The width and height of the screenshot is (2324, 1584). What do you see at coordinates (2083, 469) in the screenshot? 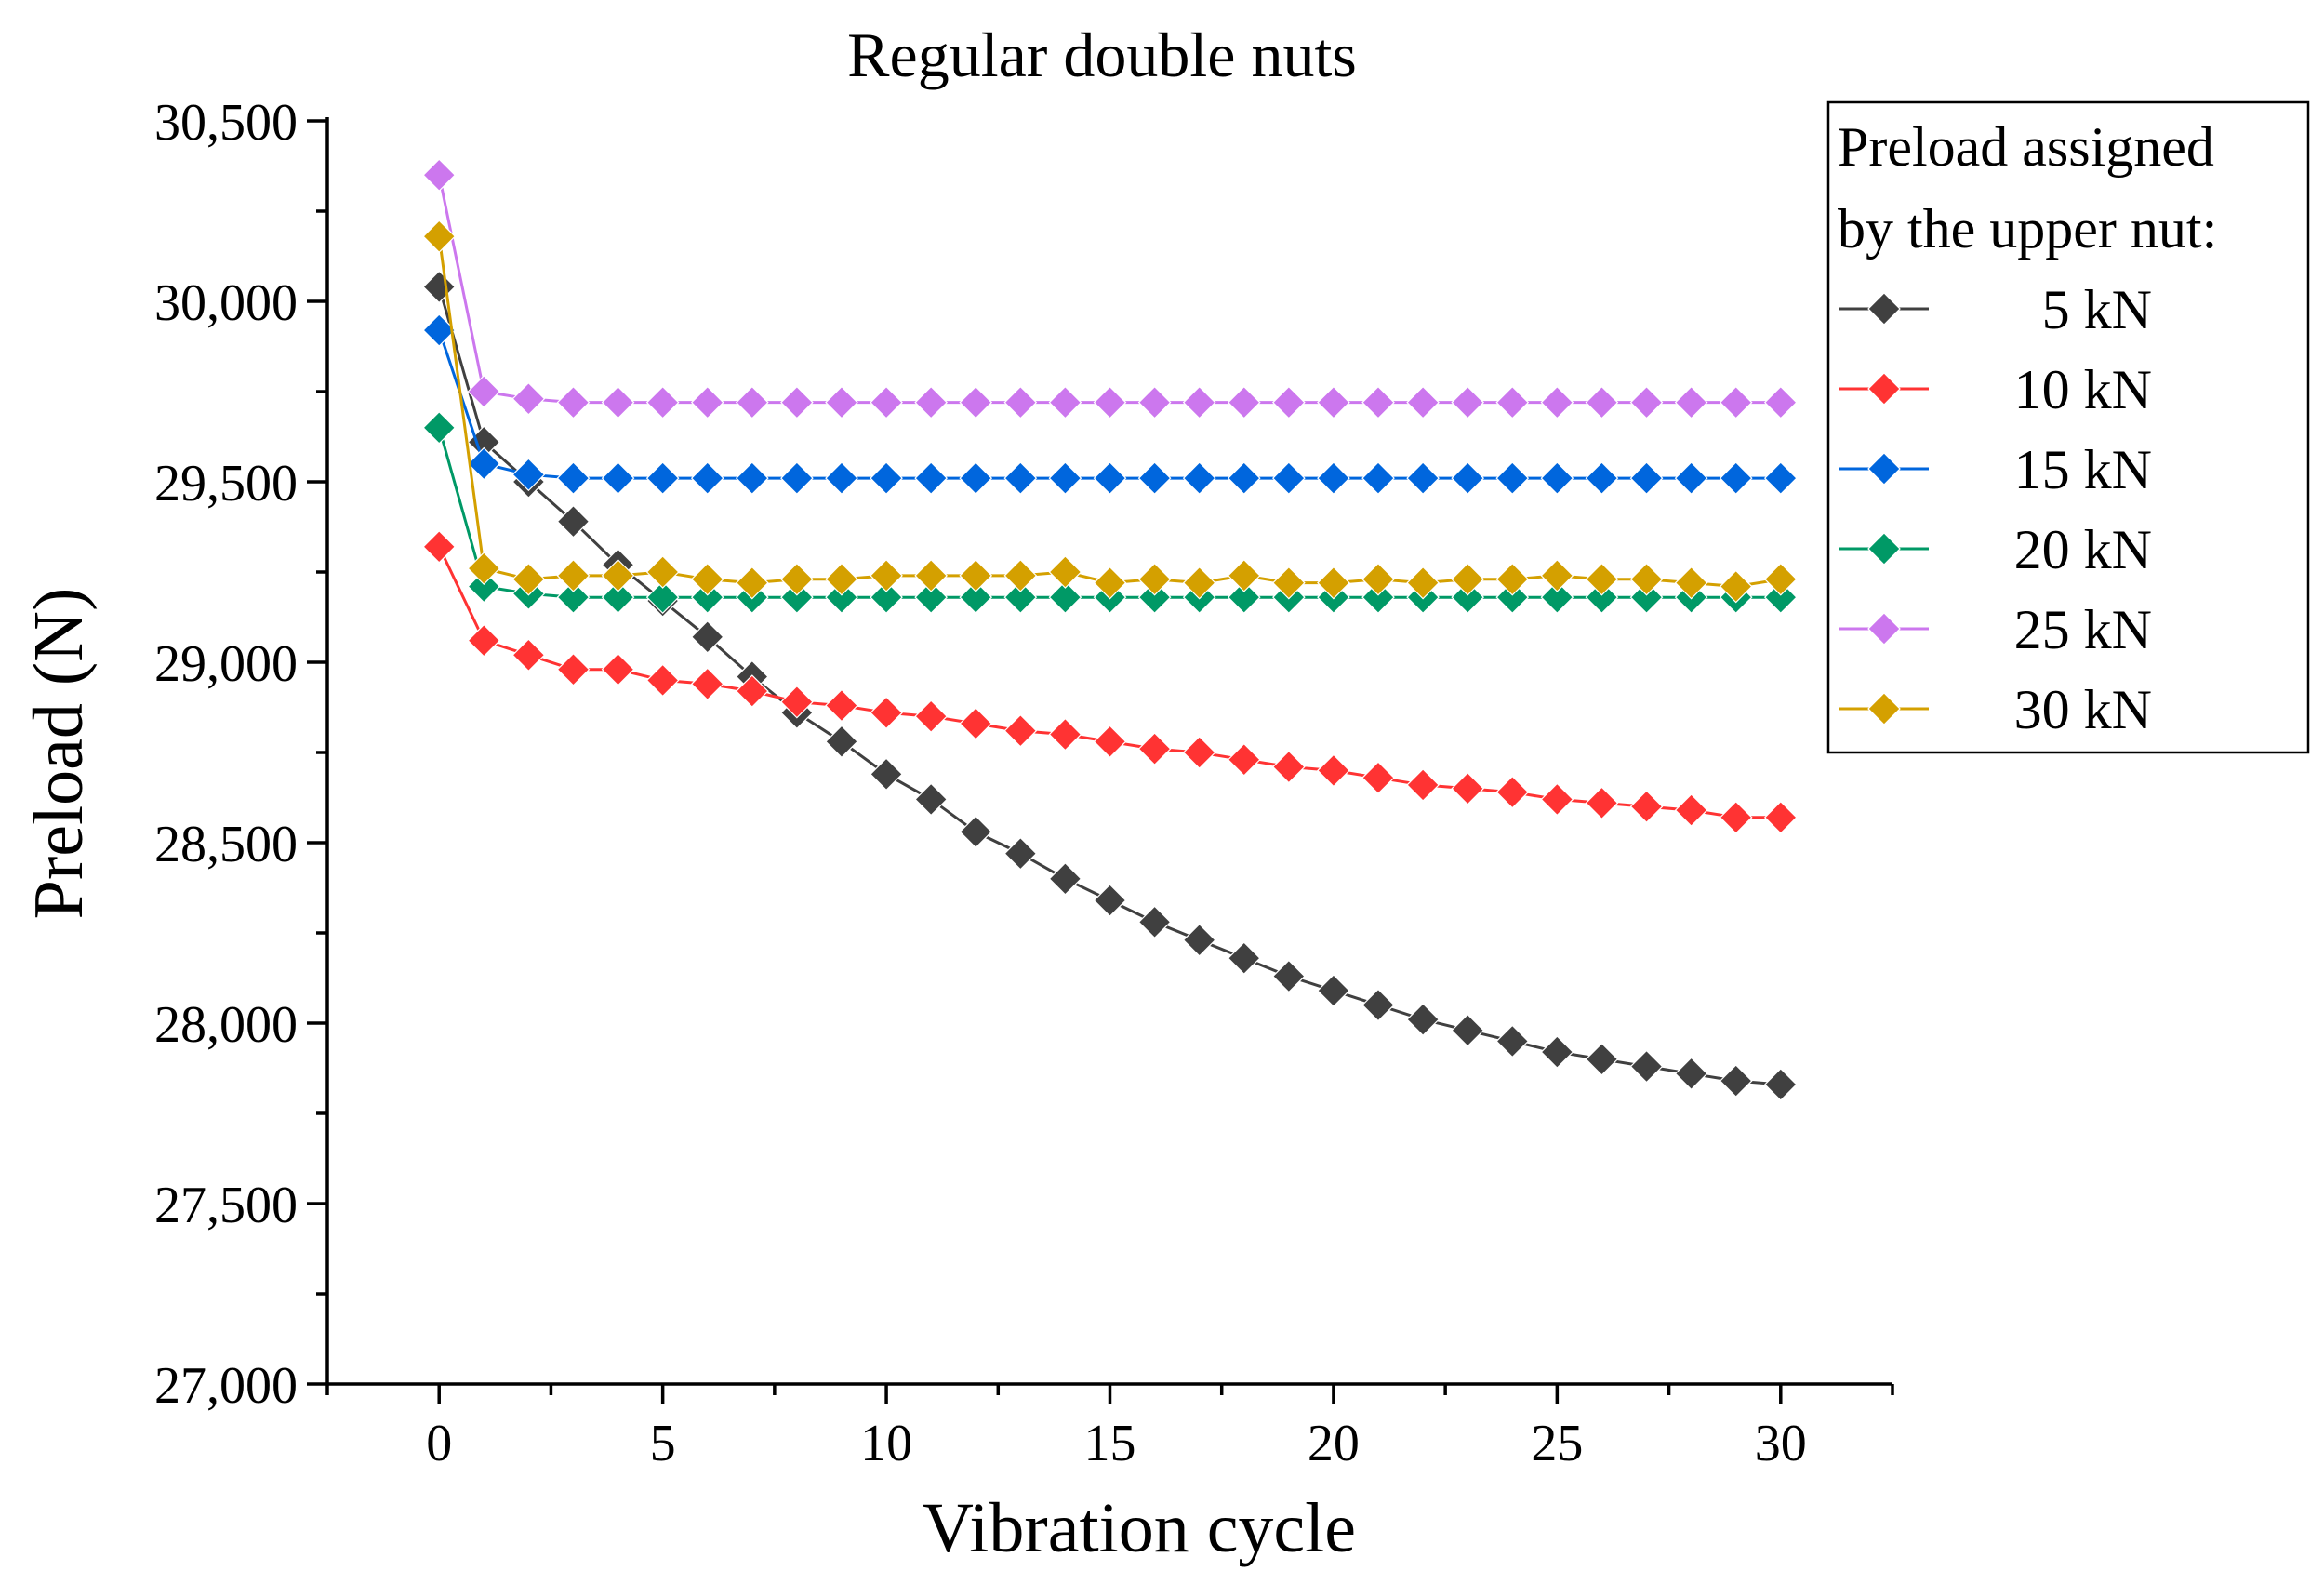
I see `legend-label: 15 kN` at bounding box center [2083, 469].